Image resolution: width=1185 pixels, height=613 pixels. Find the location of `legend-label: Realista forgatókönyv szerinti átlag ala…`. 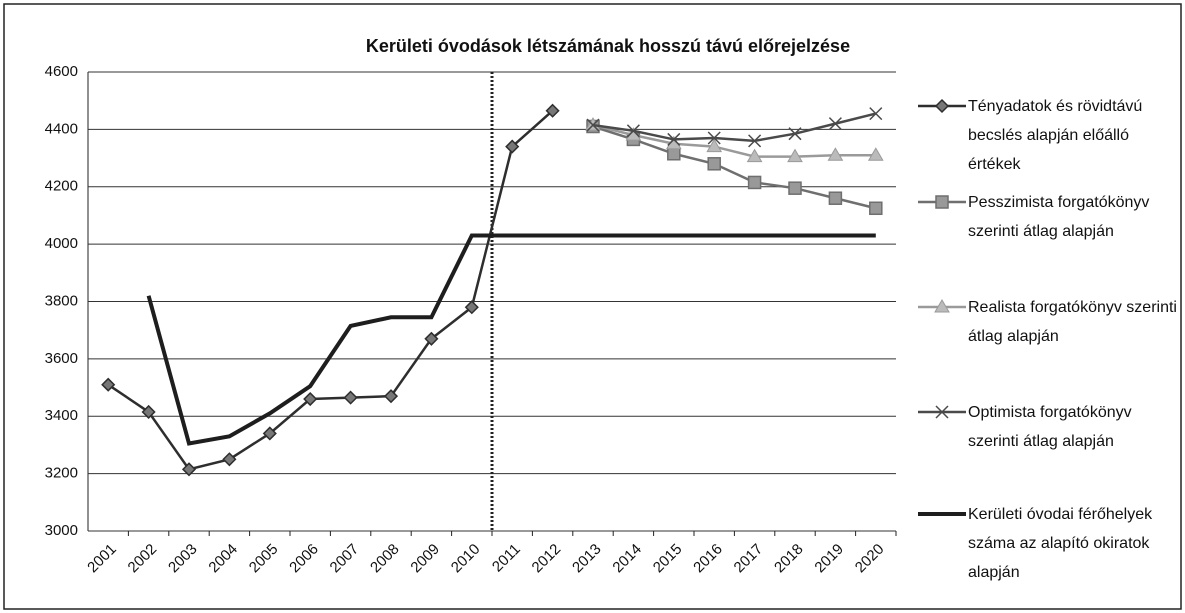

legend-label: Realista forgatókönyv szerinti átlag ala… is located at coordinates (1072, 322).